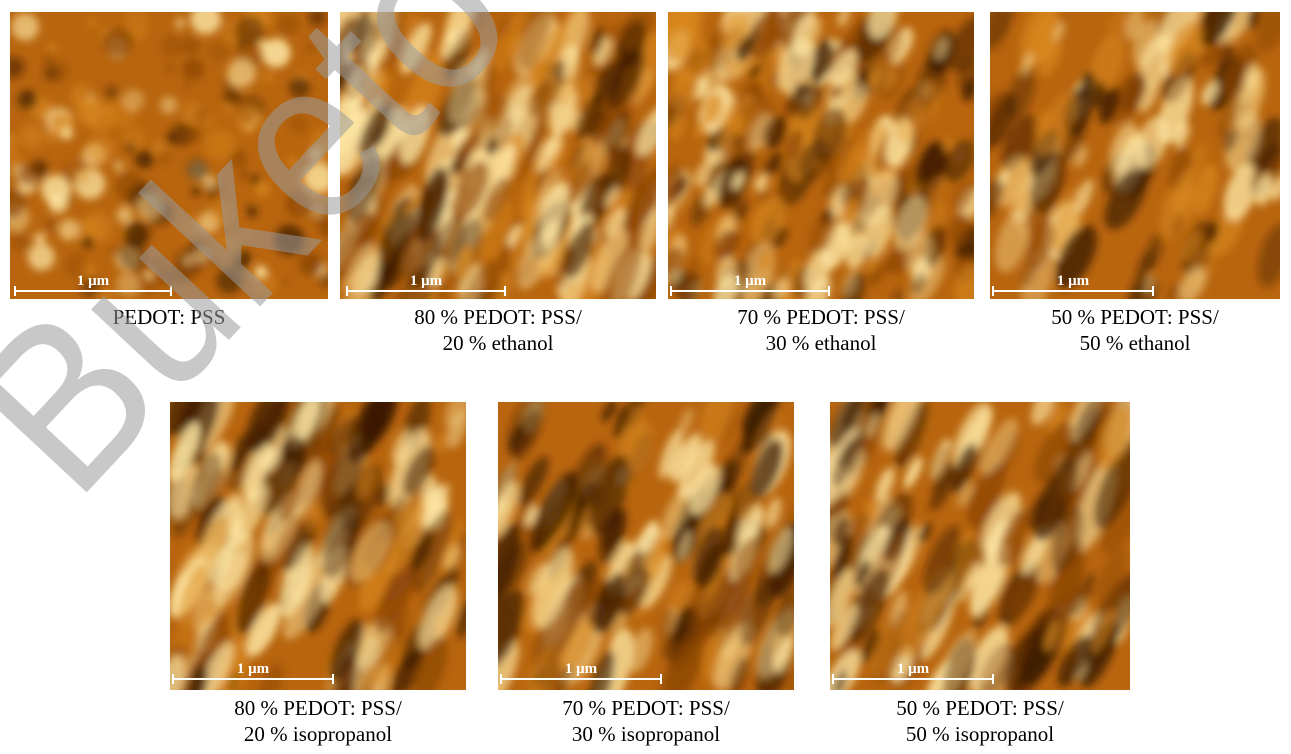 Image resolution: width=1291 pixels, height=754 pixels. I want to click on caption-5: 80 % PEDOT: PSS/ 20 % isopropanol, so click(318, 721).